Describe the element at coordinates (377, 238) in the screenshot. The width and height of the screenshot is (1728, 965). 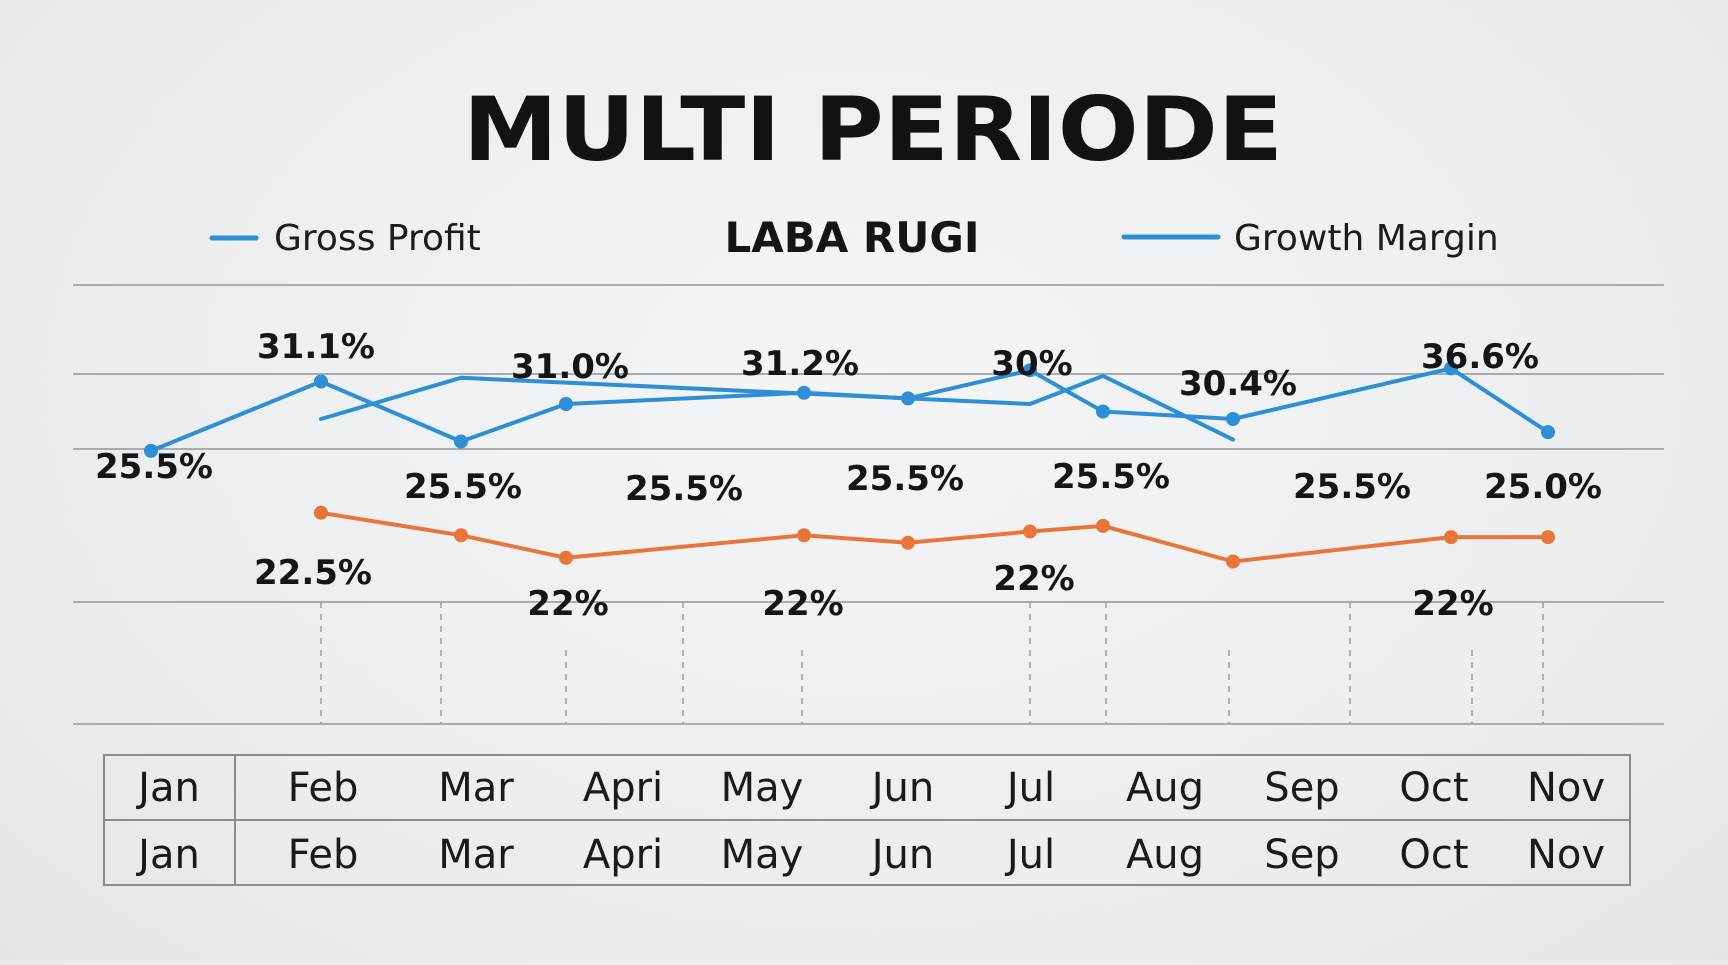
I see `legend-label-gross-profit: Gross Profit` at that location.